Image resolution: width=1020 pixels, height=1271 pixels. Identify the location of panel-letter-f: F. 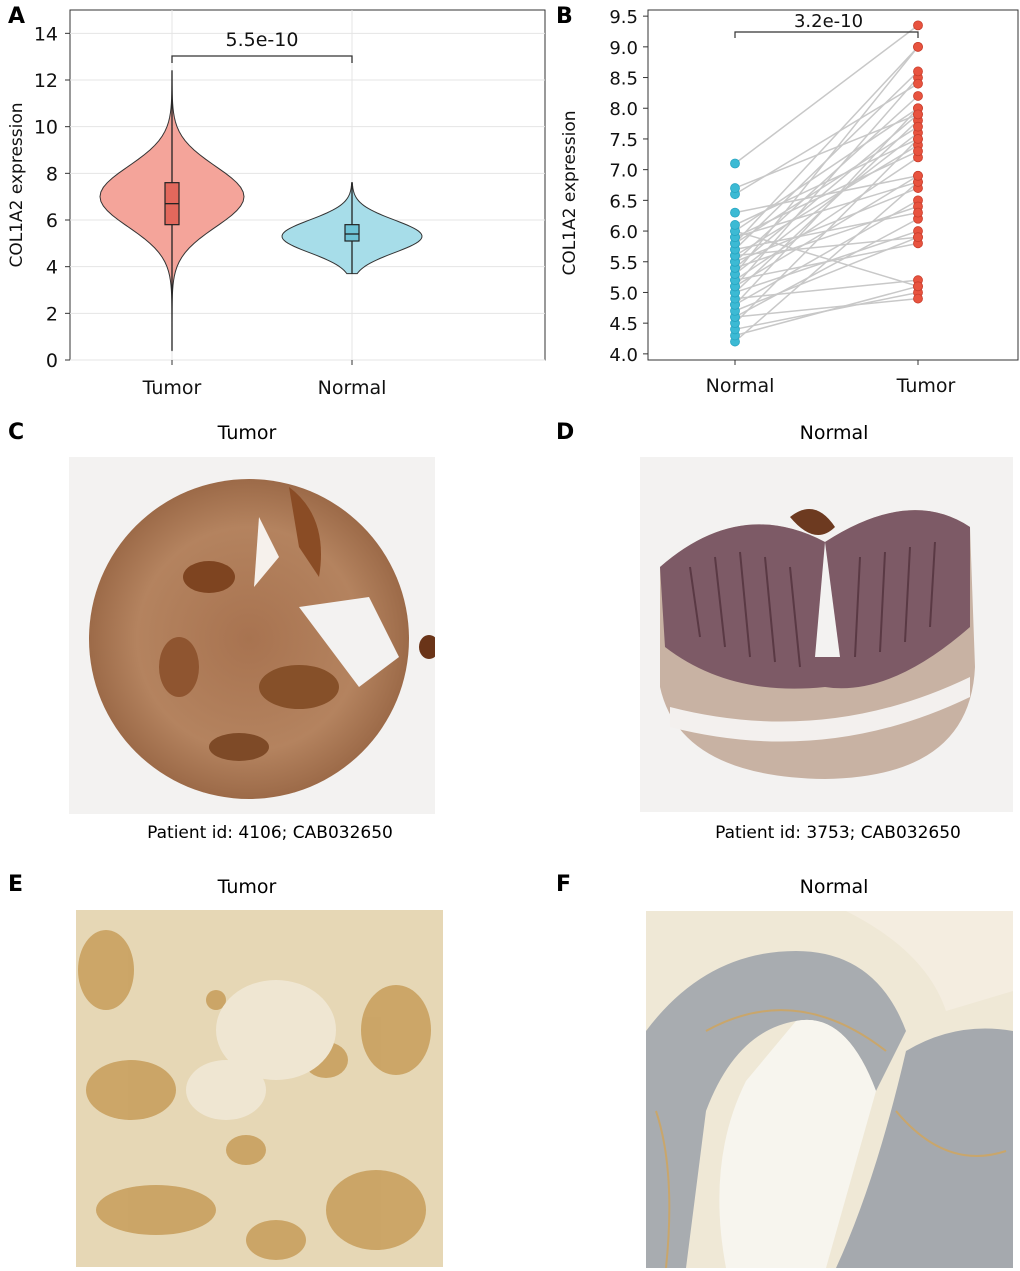
(564, 884).